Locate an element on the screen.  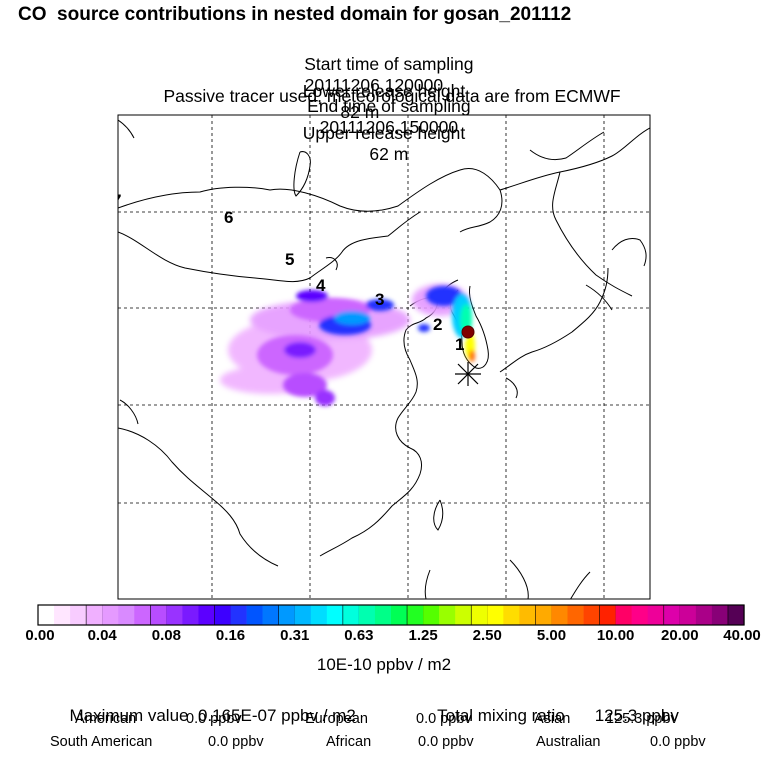
colorbar-tick-label: 0.08 is located at coordinates (166, 635).